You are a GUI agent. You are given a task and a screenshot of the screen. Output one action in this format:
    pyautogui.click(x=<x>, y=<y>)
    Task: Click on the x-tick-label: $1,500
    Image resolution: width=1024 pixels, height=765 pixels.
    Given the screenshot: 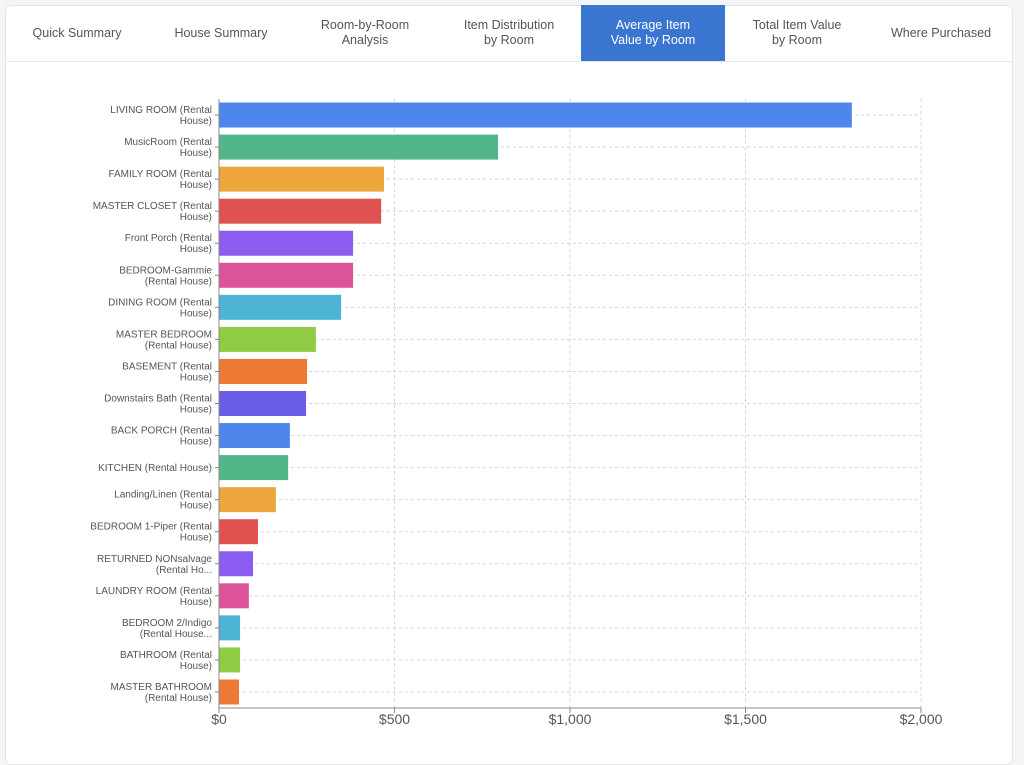 What is the action you would take?
    pyautogui.click(x=745, y=719)
    